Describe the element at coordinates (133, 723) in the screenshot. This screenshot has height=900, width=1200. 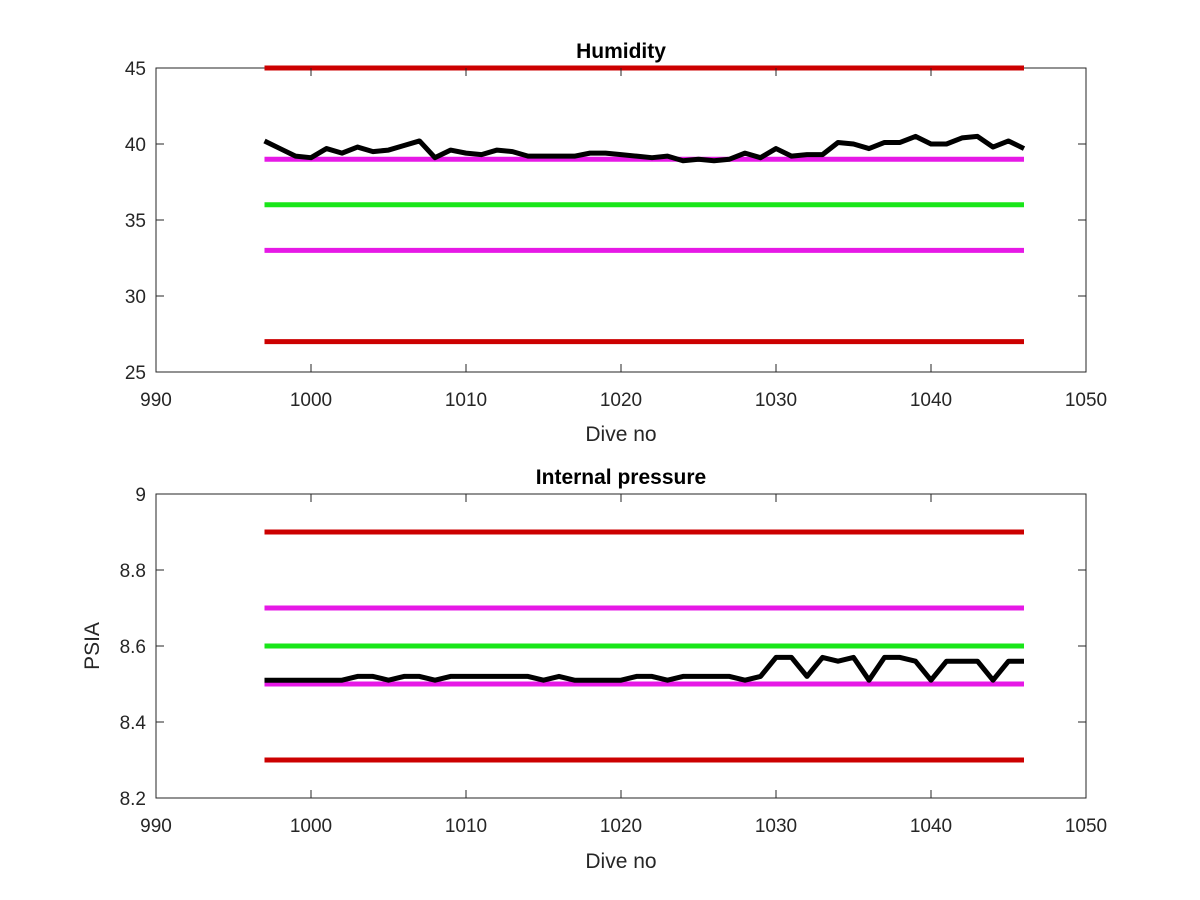
I see `y-tick-label-internal-pressure: 8.4` at that location.